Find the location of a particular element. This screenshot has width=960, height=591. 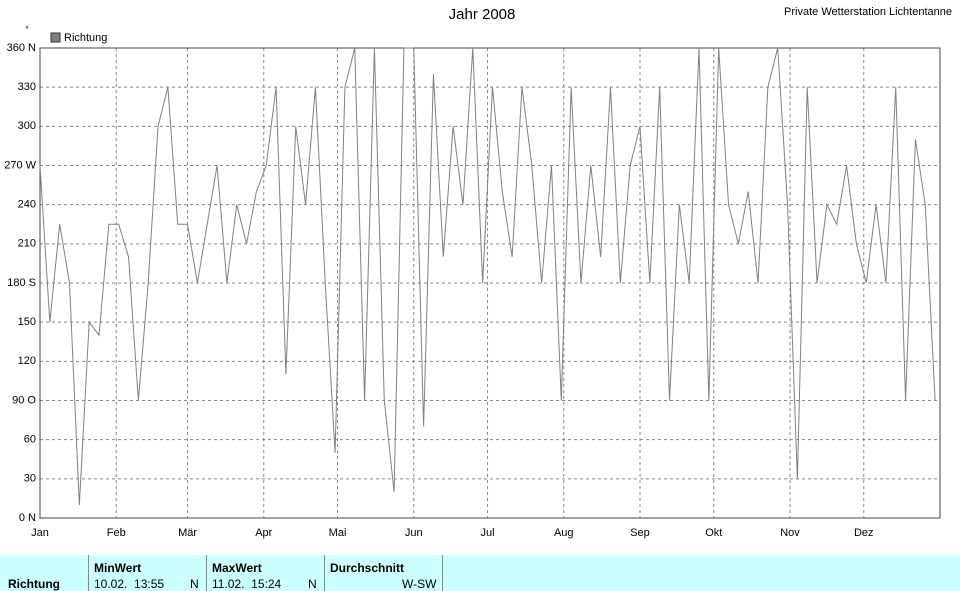

row-label: Richtung is located at coordinates (34, 584).